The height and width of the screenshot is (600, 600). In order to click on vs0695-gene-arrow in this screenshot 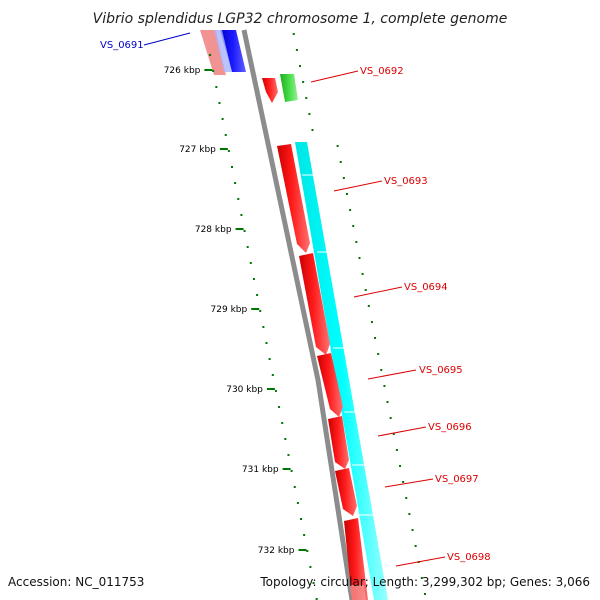, I will do `click(330, 385)`.